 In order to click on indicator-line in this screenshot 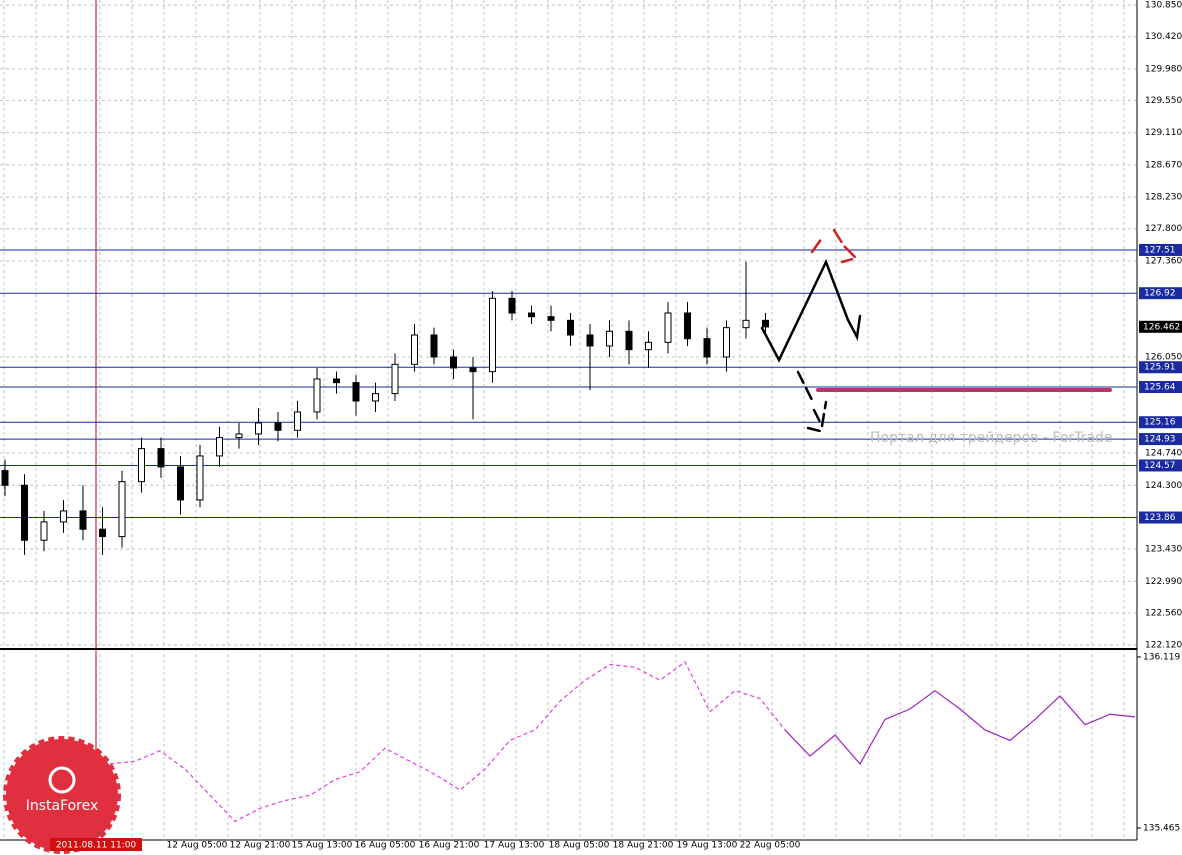, I will do `click(960, 727)`.